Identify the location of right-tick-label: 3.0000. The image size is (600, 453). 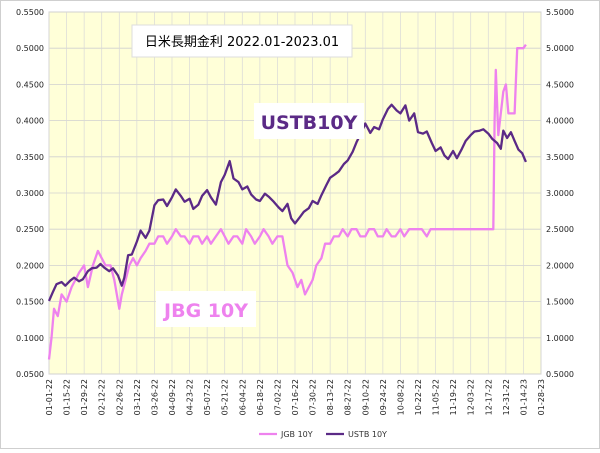
(560, 193).